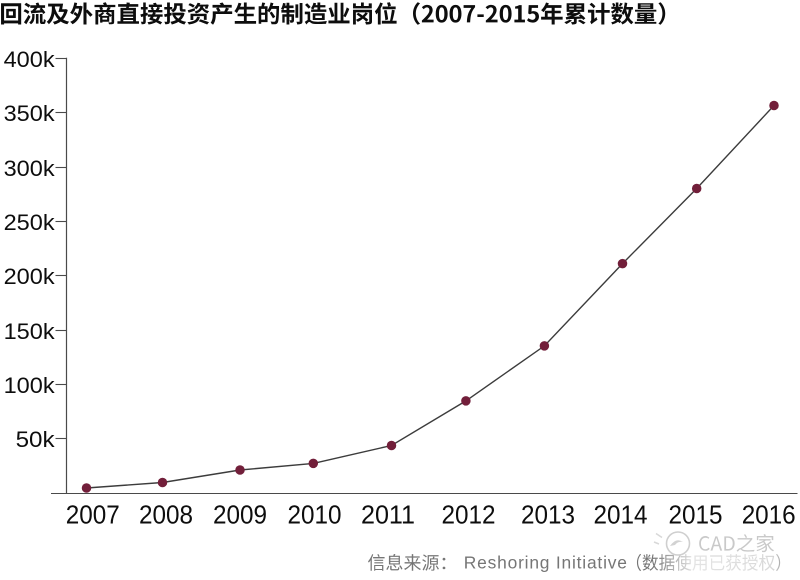 The image size is (800, 580). Describe the element at coordinates (30, 276) in the screenshot. I see `svg-text: 200k` at that location.